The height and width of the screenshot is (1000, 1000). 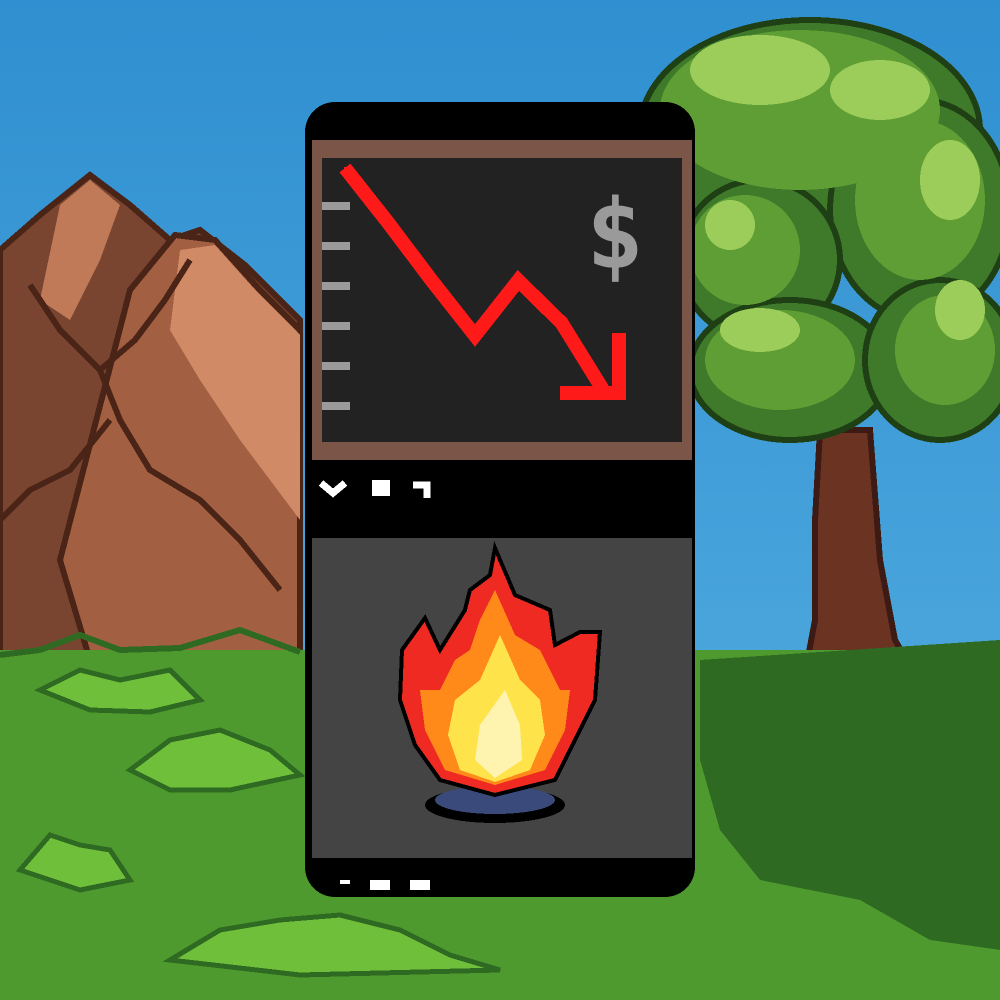 What do you see at coordinates (80, 250) in the screenshot?
I see `mountain-highlight-left` at bounding box center [80, 250].